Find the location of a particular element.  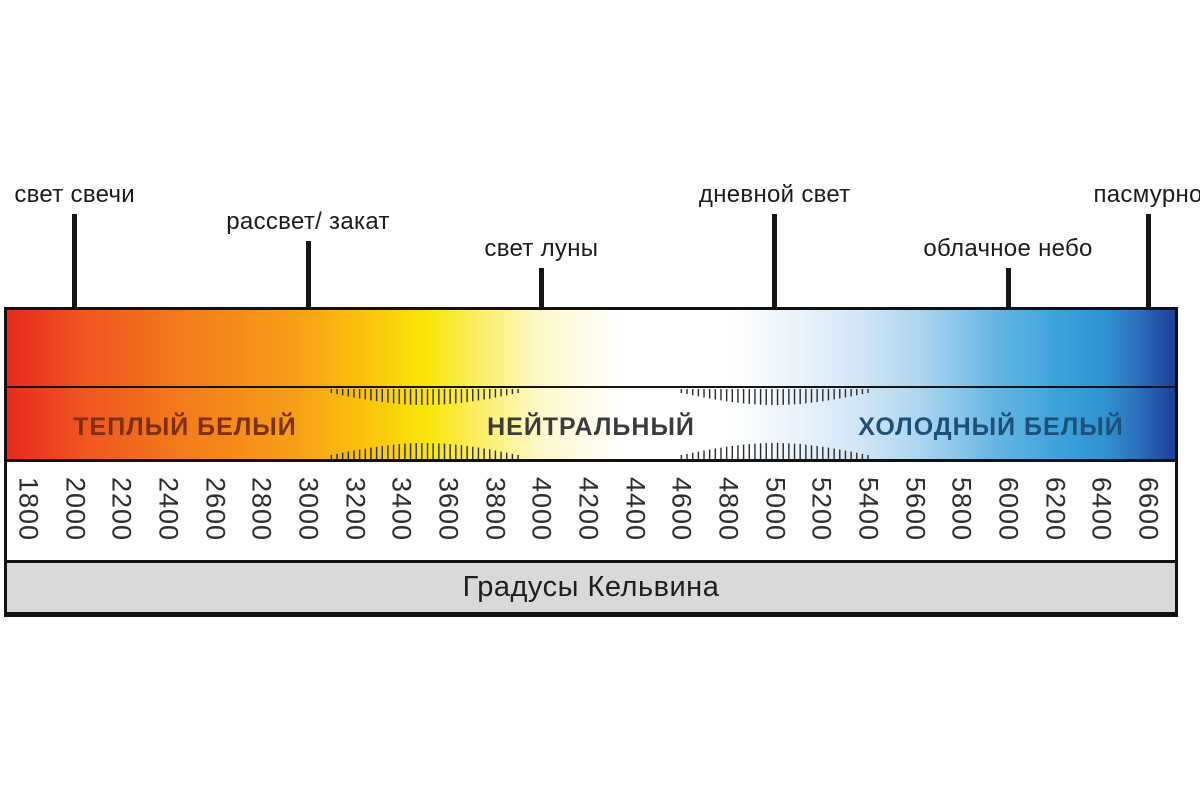

kelvin-tick-label: 2200 is located at coordinates (121, 509).